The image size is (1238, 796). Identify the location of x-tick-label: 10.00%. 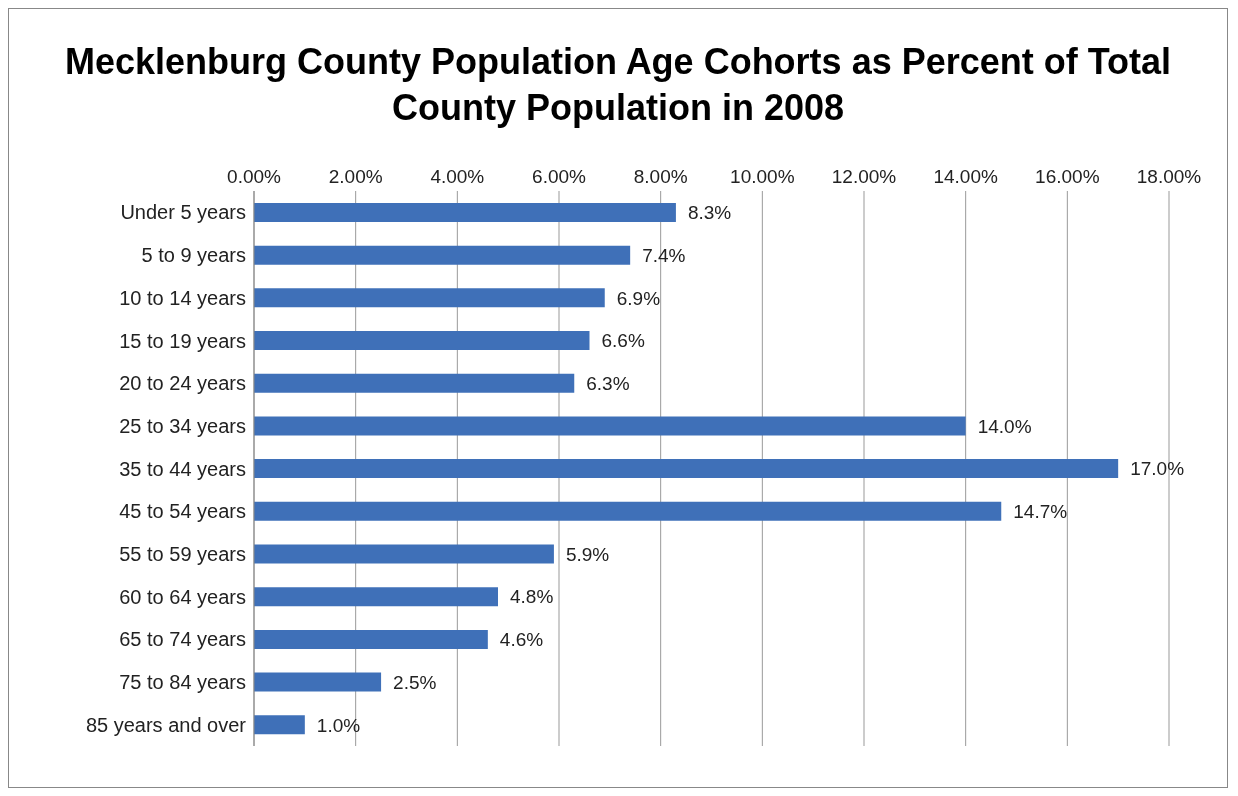
(762, 176).